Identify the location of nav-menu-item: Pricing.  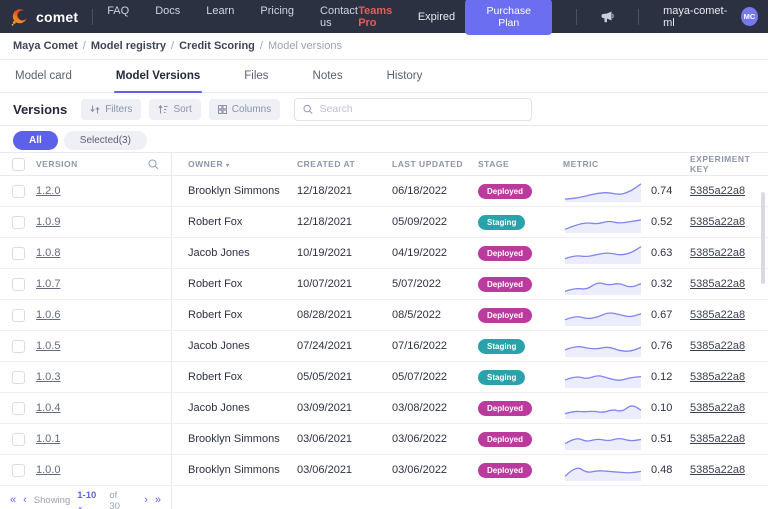
(277, 10).